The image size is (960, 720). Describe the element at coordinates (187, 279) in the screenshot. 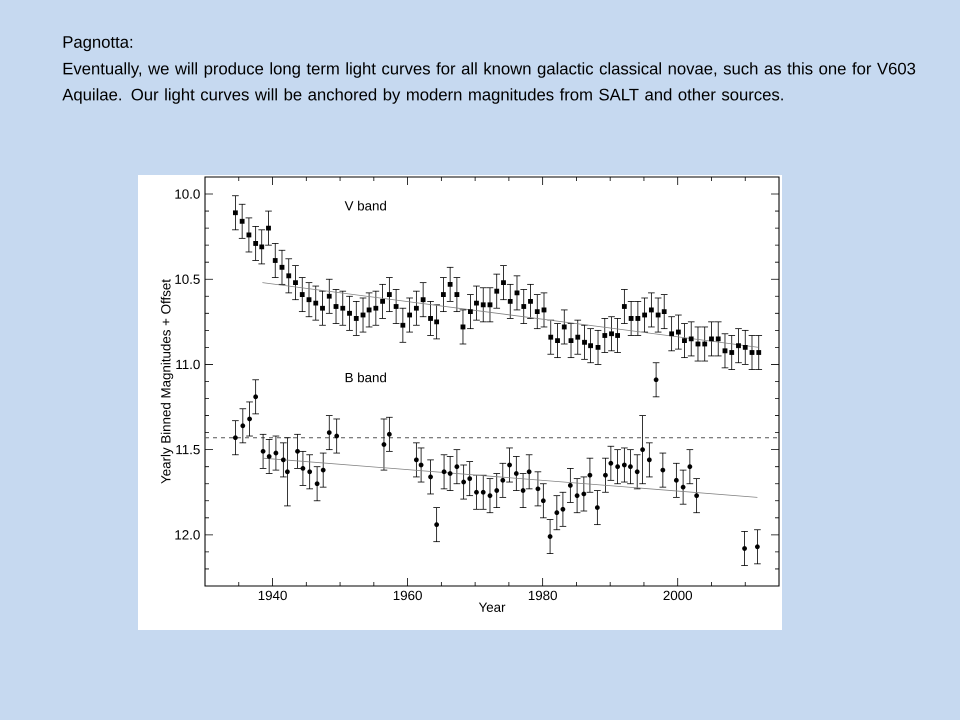

I see `y-tick-label: 10.5` at that location.